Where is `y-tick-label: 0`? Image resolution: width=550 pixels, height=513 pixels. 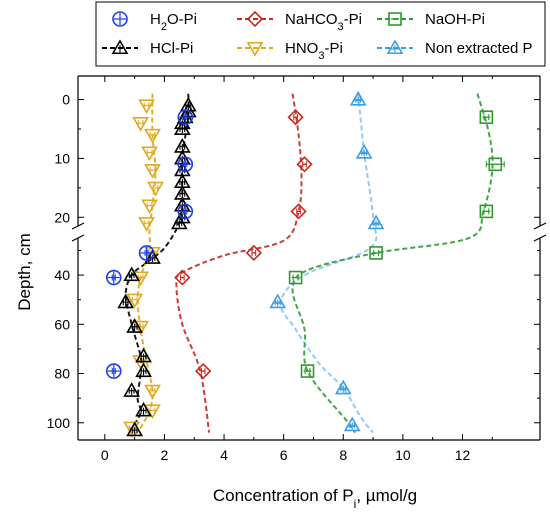 y-tick-label: 0 is located at coordinates (66, 100).